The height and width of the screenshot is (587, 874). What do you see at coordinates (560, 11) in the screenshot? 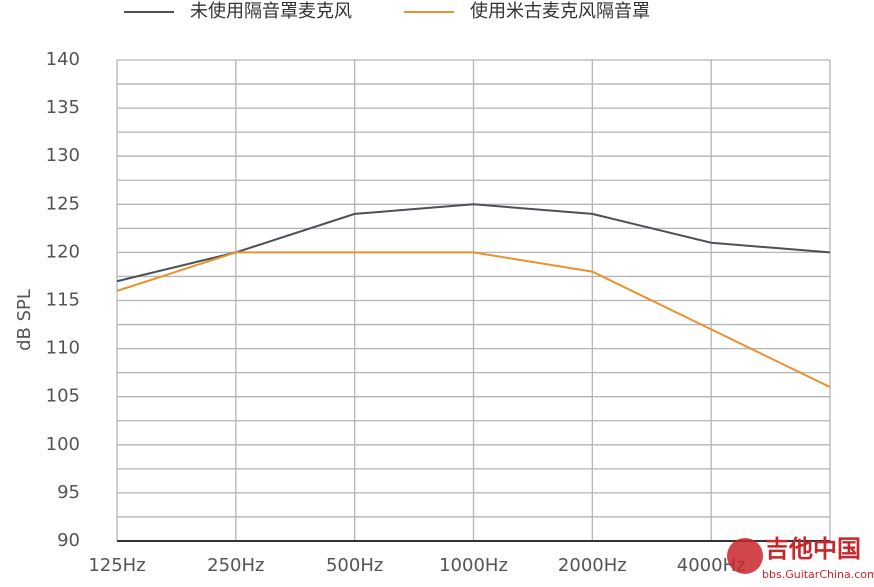
I see `legend-label: 使用米古麦克风隔音罩` at bounding box center [560, 11].